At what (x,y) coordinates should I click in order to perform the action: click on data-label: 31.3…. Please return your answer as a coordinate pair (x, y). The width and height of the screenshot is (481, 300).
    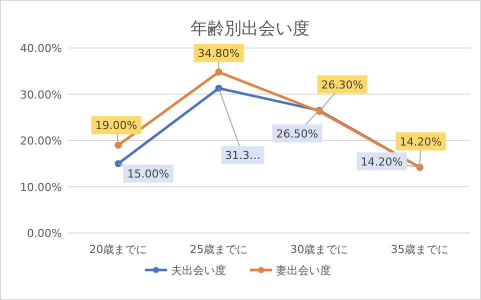
    Looking at the image, I should click on (242, 155).